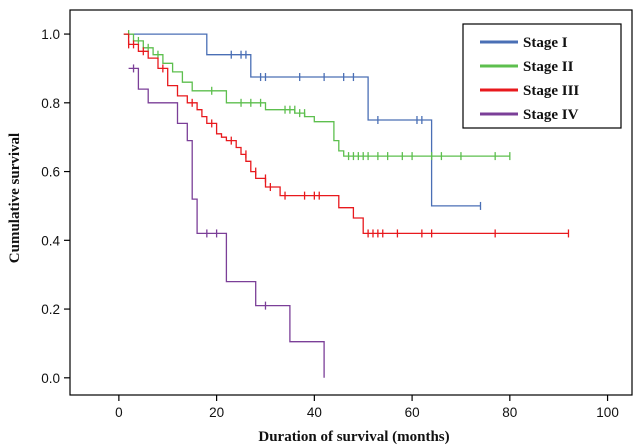 Image resolution: width=636 pixels, height=446 pixels. What do you see at coordinates (50, 172) in the screenshot?
I see `y-tick-label: 0.6` at bounding box center [50, 172].